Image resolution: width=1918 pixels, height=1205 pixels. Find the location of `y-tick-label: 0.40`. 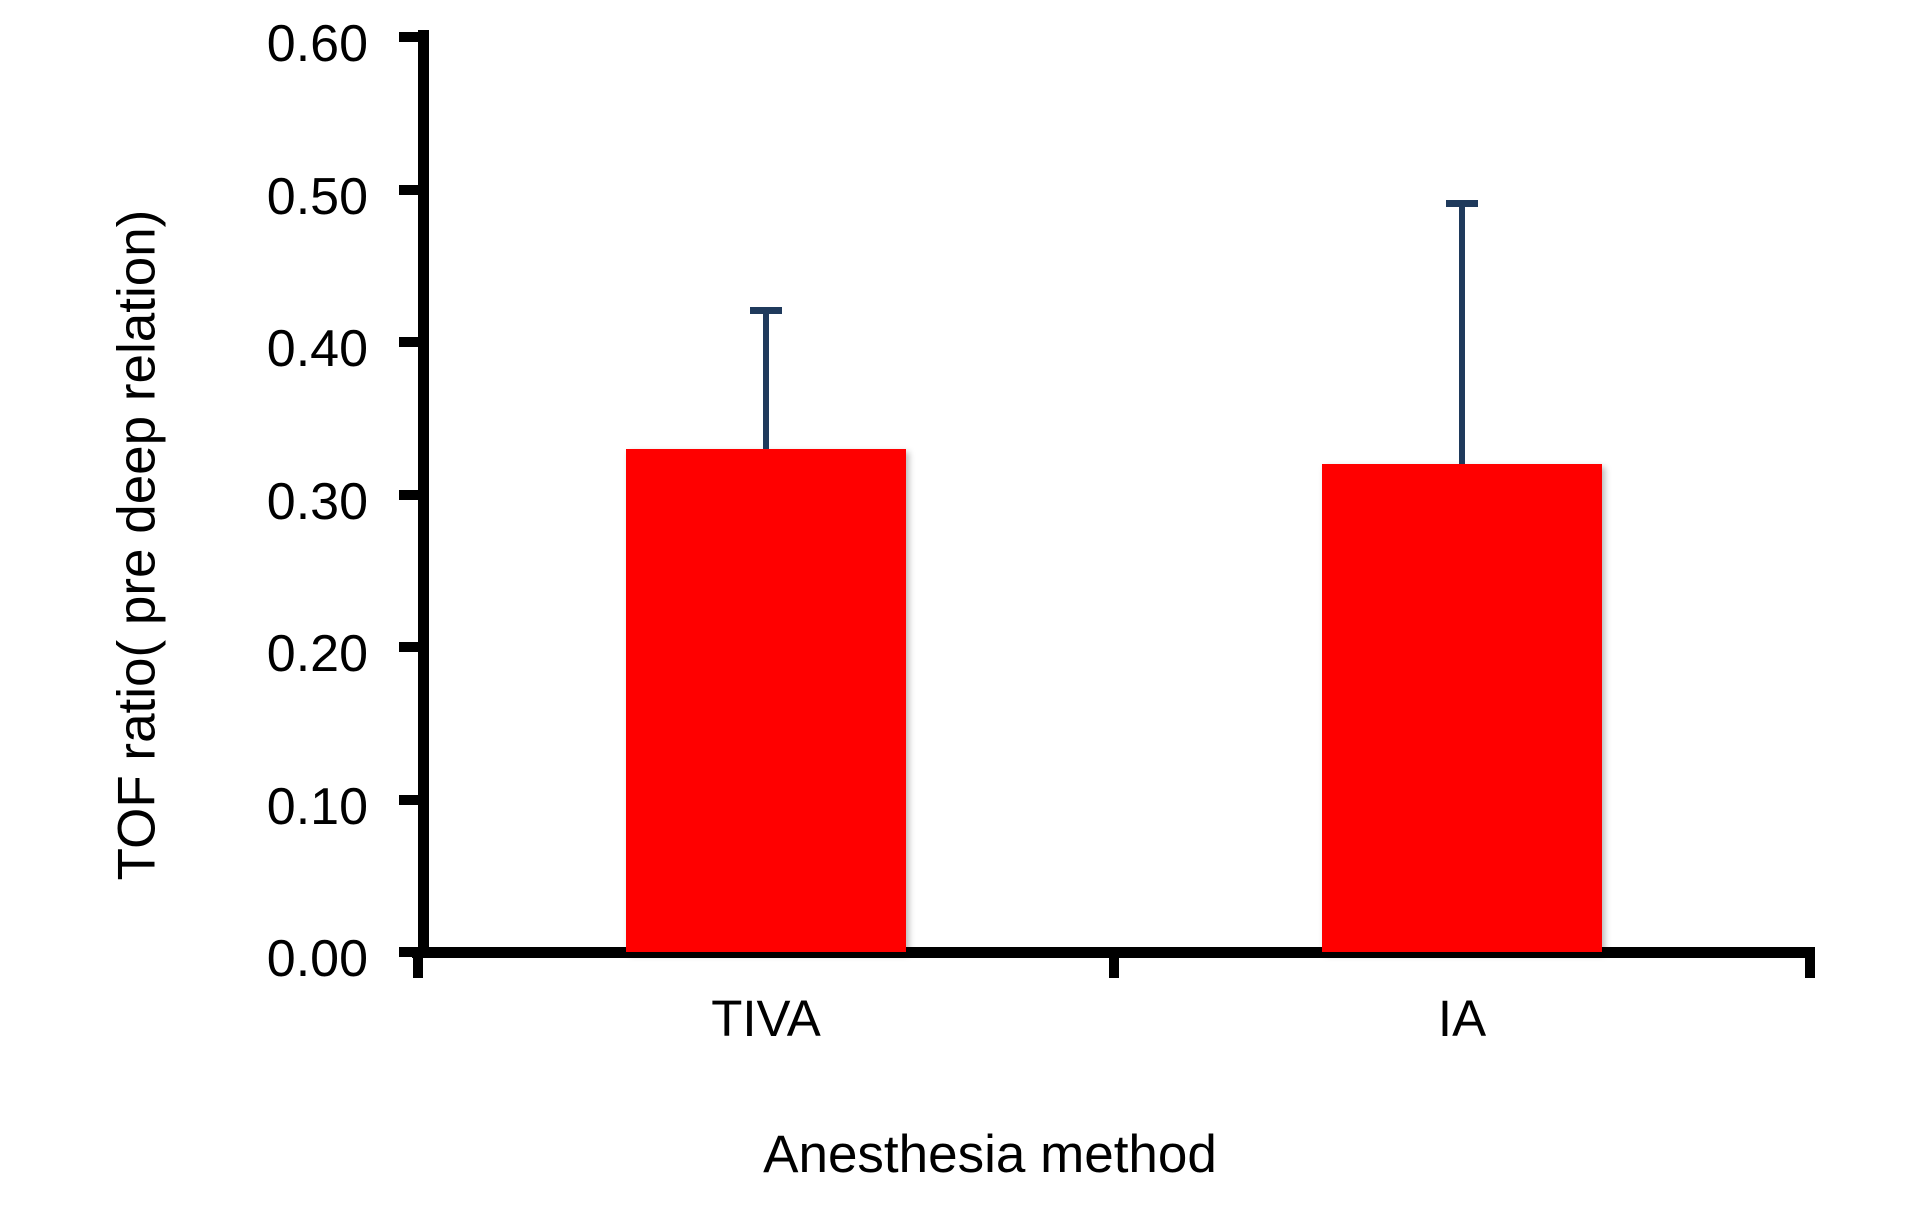

y-tick-label: 0.40 is located at coordinates (317, 349).